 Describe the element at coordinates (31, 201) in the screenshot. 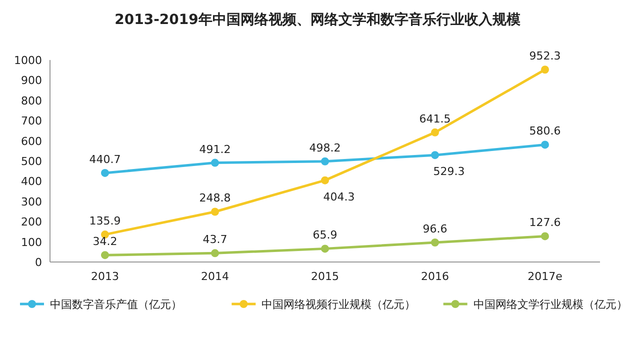

I see `y-tick-label: 300` at that location.